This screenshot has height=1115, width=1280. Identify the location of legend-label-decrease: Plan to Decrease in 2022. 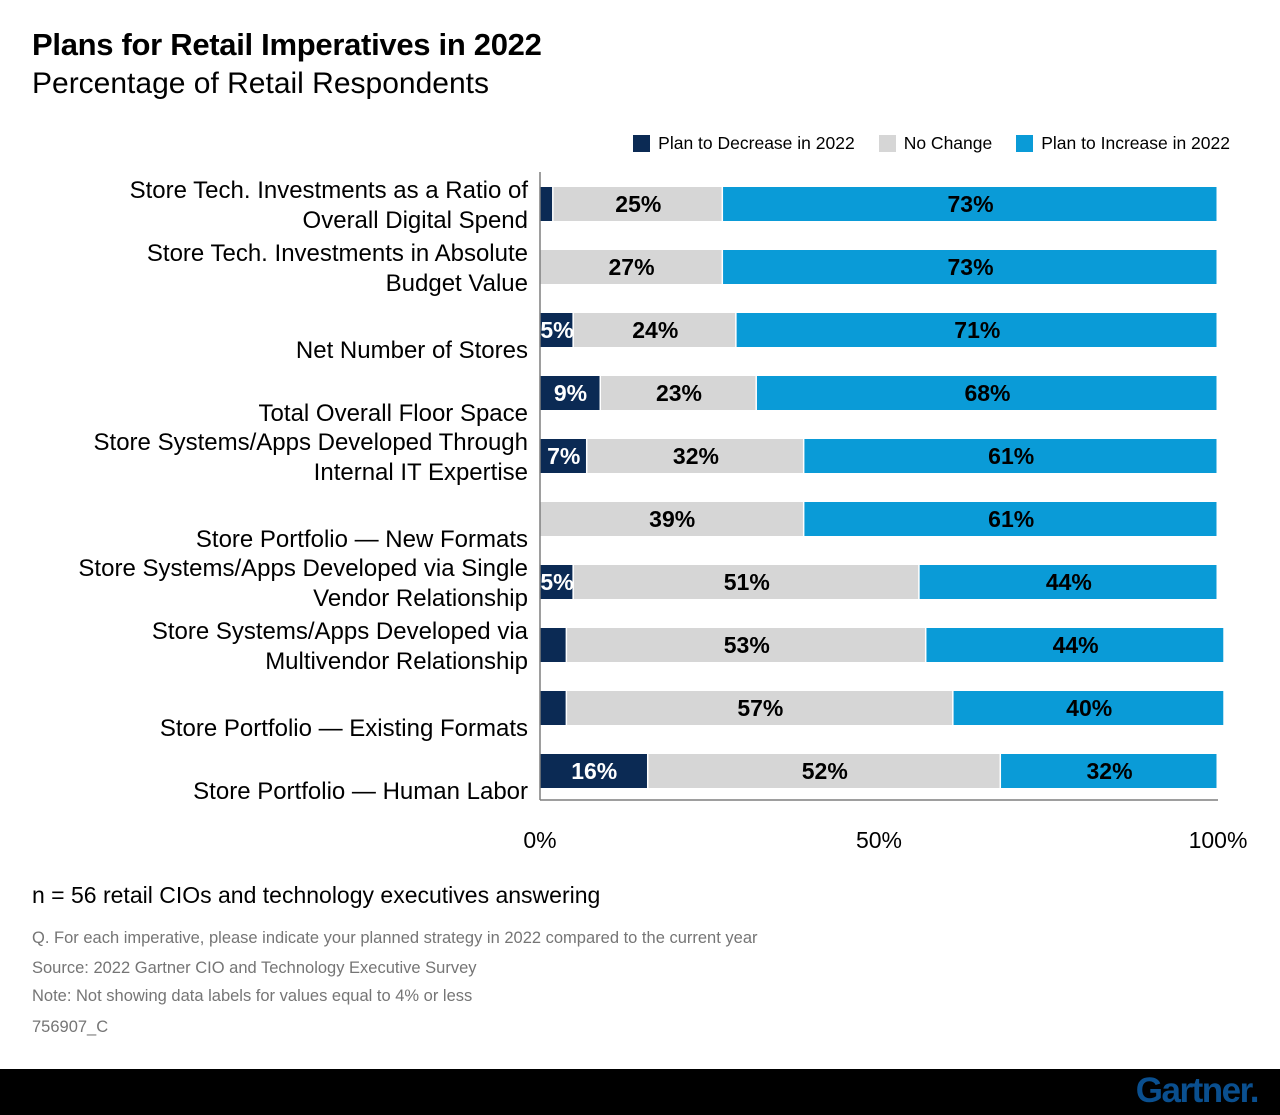
(756, 143).